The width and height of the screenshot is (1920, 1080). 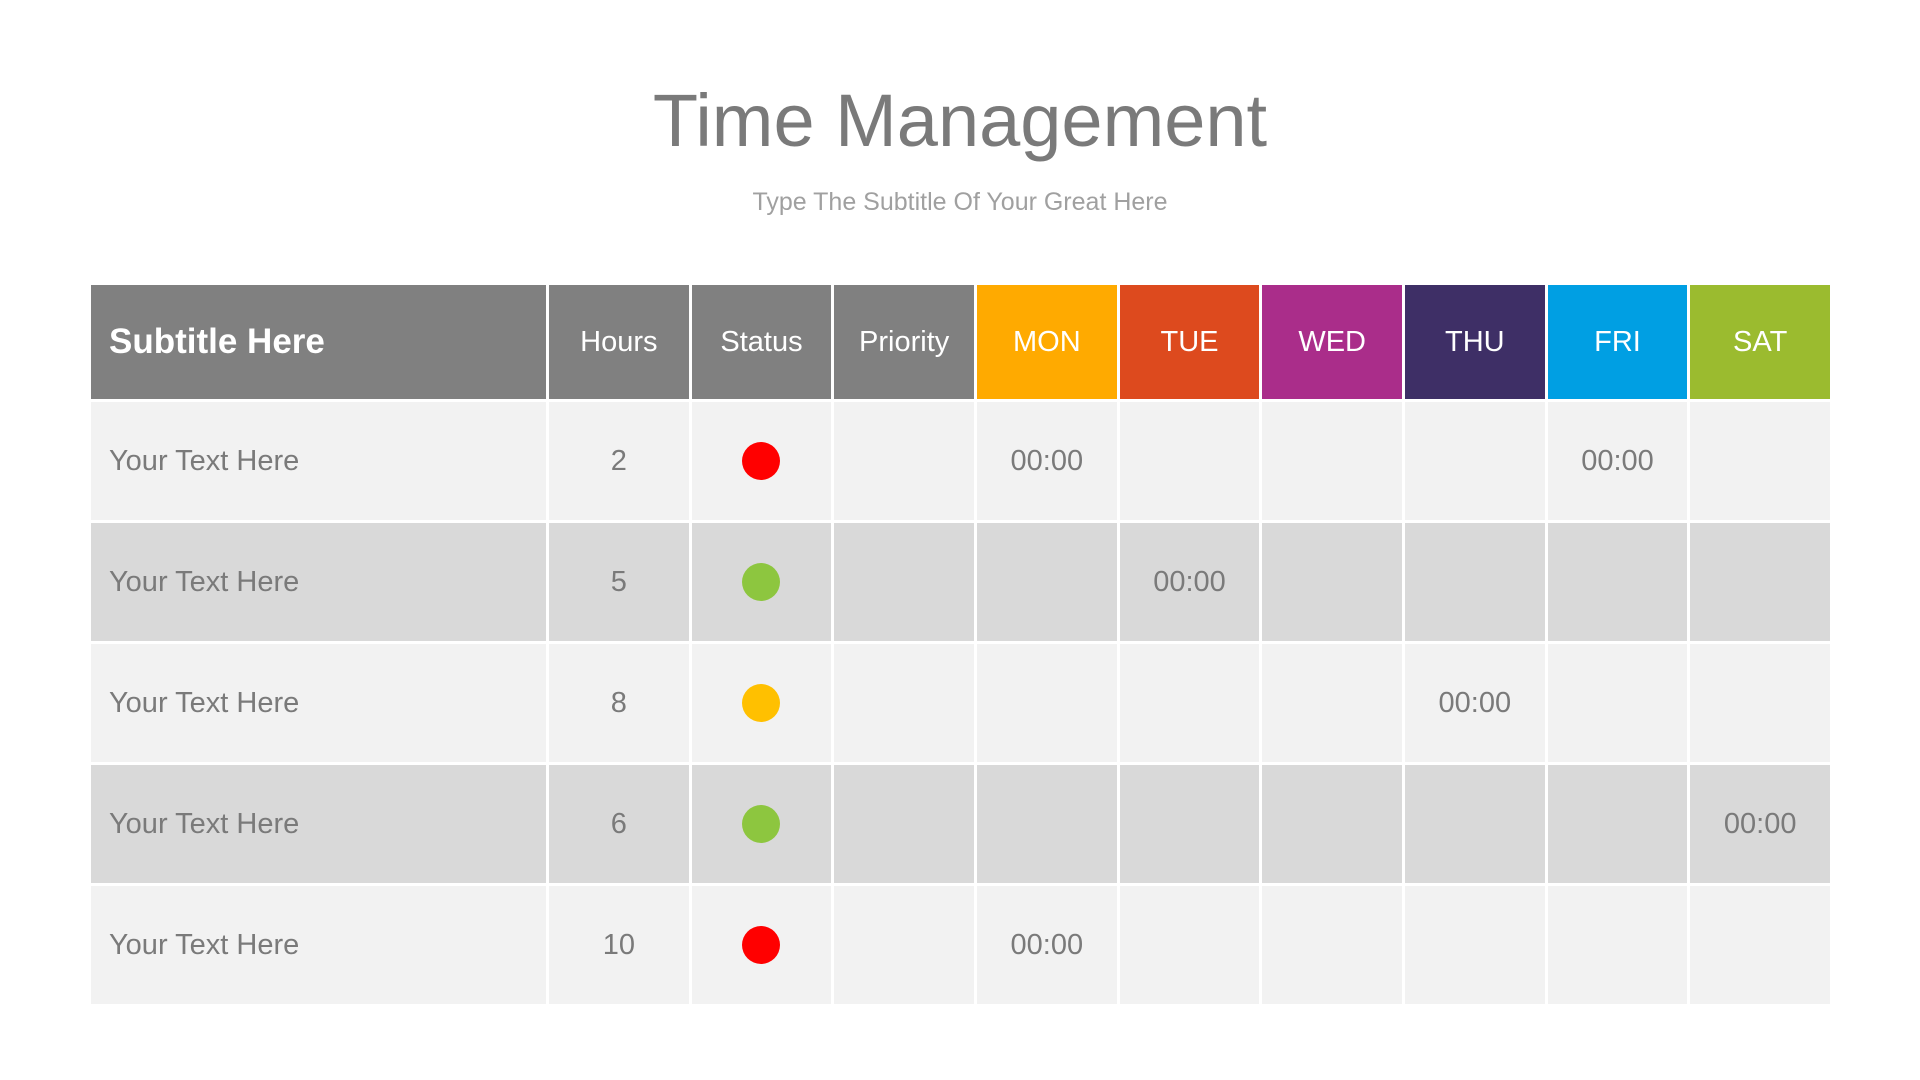 What do you see at coordinates (619, 824) in the screenshot?
I see `hours-cell: 6` at bounding box center [619, 824].